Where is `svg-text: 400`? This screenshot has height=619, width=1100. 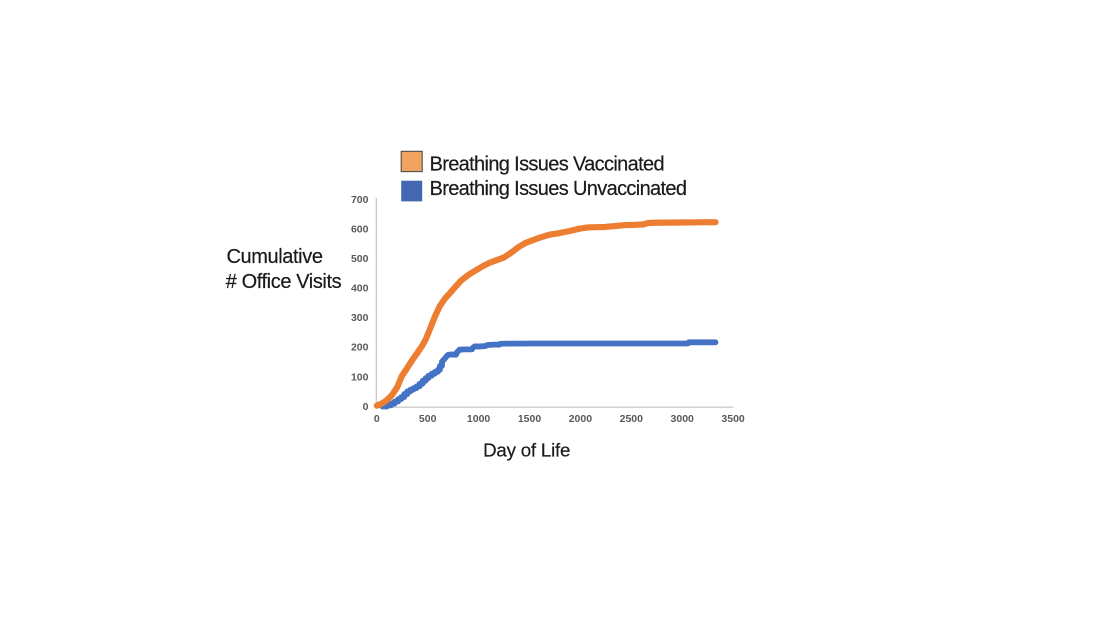 svg-text: 400 is located at coordinates (360, 289).